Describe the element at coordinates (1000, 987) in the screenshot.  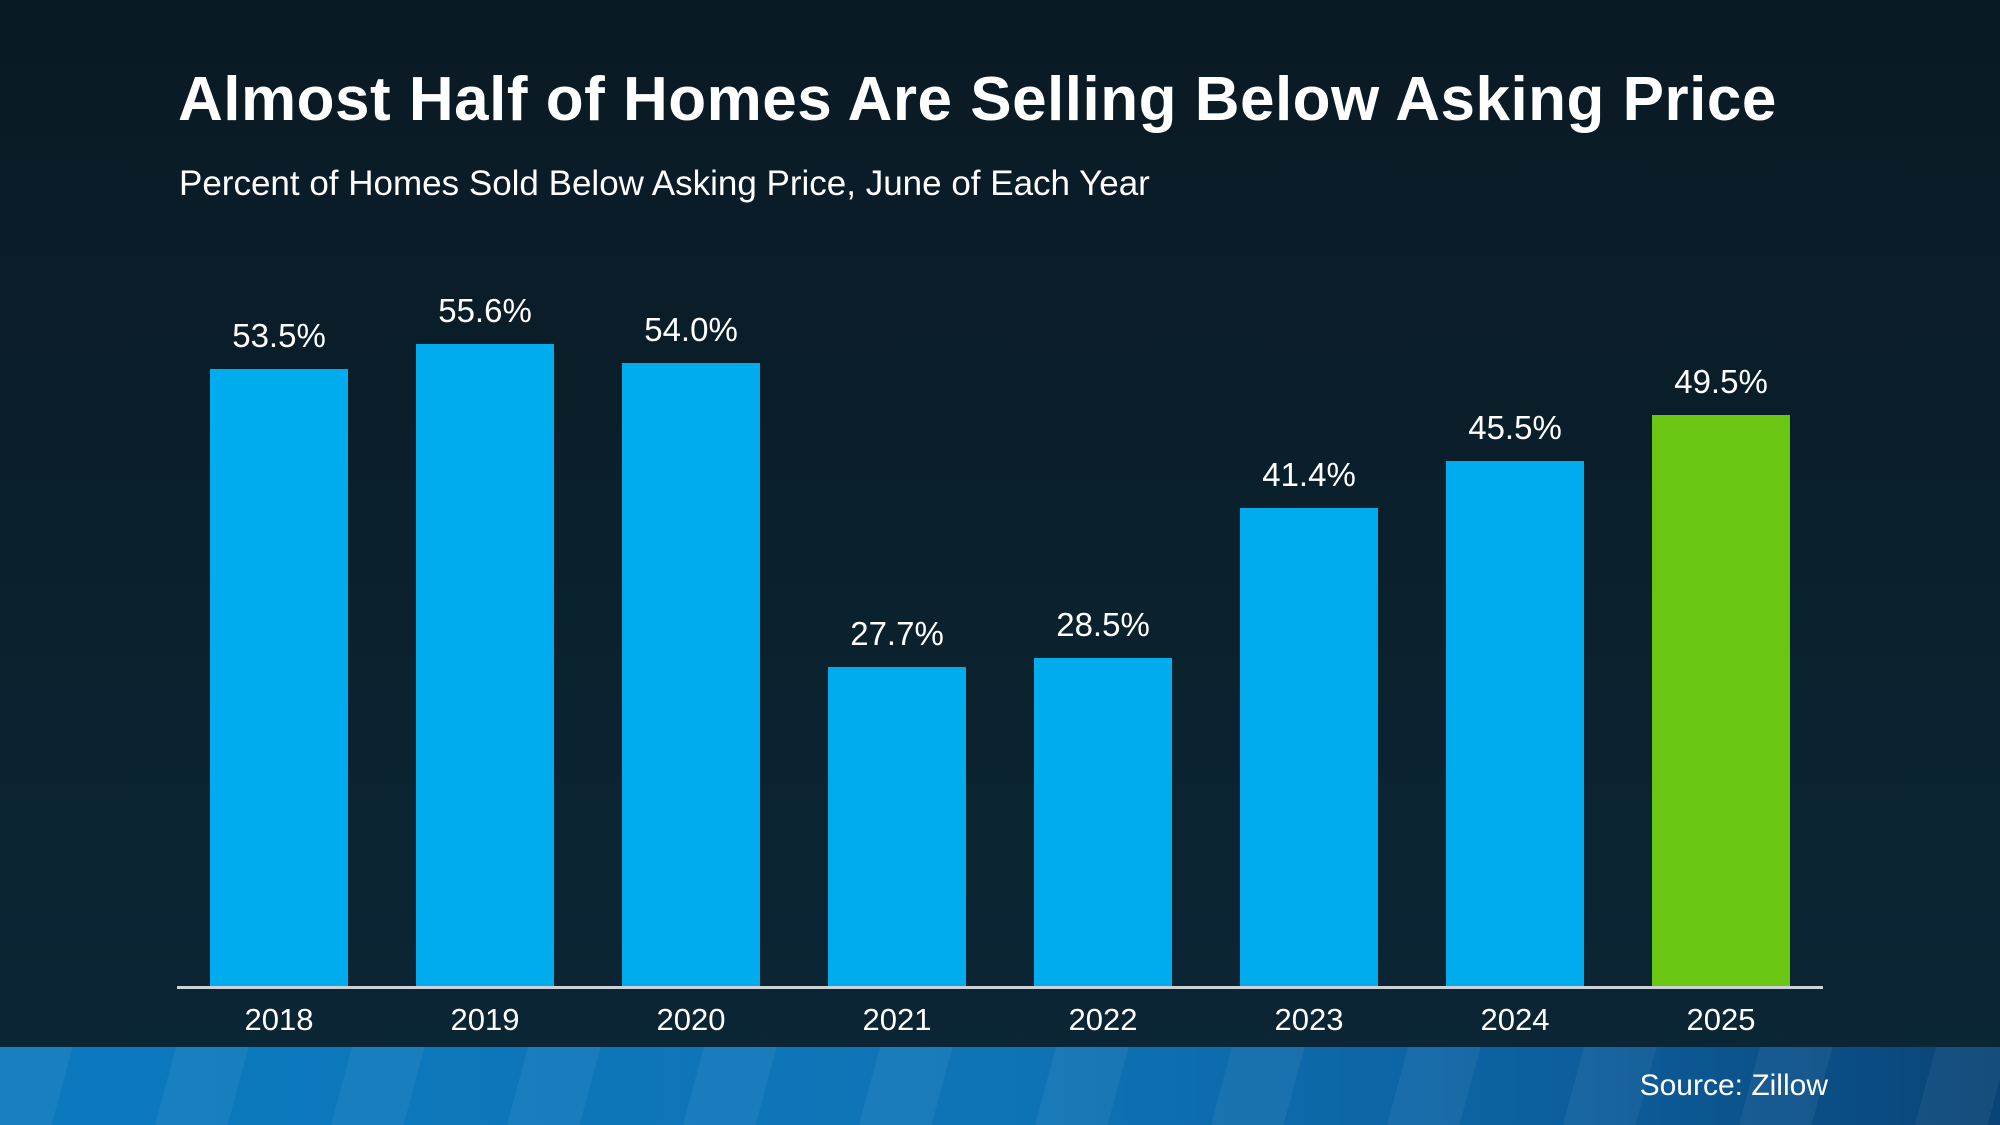
I see `x-axis-line` at that location.